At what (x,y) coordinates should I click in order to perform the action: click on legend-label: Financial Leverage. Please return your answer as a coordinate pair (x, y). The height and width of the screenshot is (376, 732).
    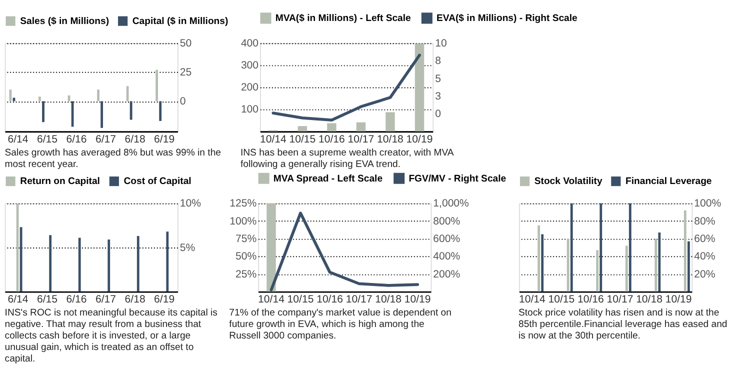
    Looking at the image, I should click on (669, 182).